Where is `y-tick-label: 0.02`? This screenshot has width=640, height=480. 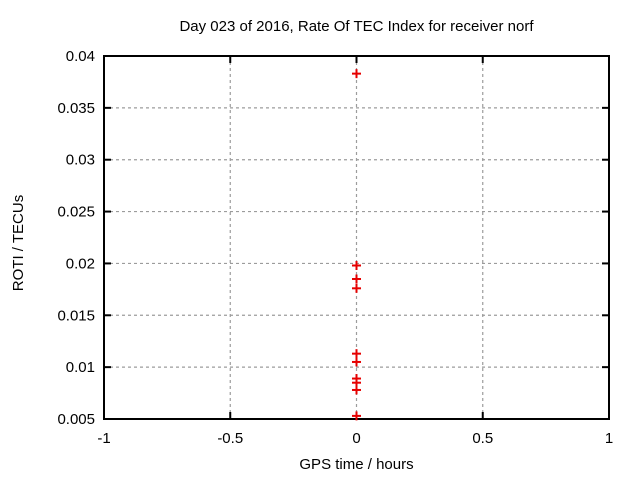 y-tick-label: 0.02 is located at coordinates (80, 263).